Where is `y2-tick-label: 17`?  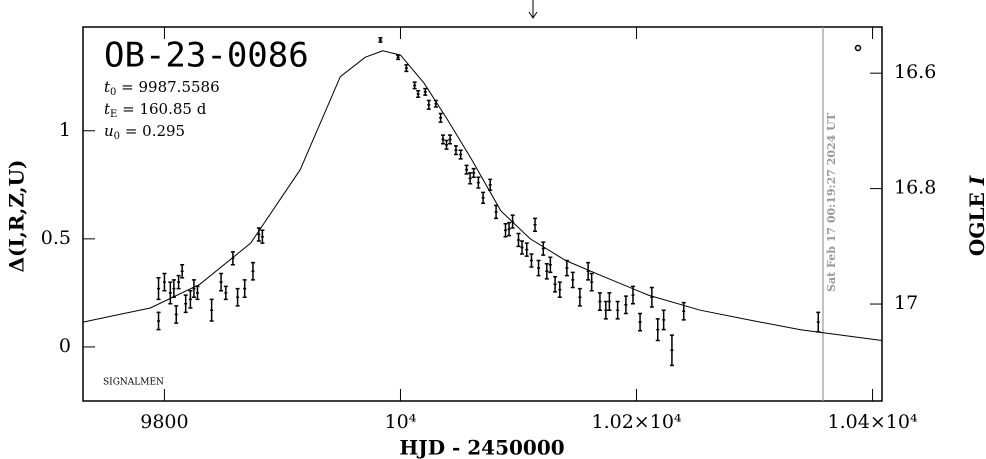
y2-tick-label: 17 is located at coordinates (906, 303).